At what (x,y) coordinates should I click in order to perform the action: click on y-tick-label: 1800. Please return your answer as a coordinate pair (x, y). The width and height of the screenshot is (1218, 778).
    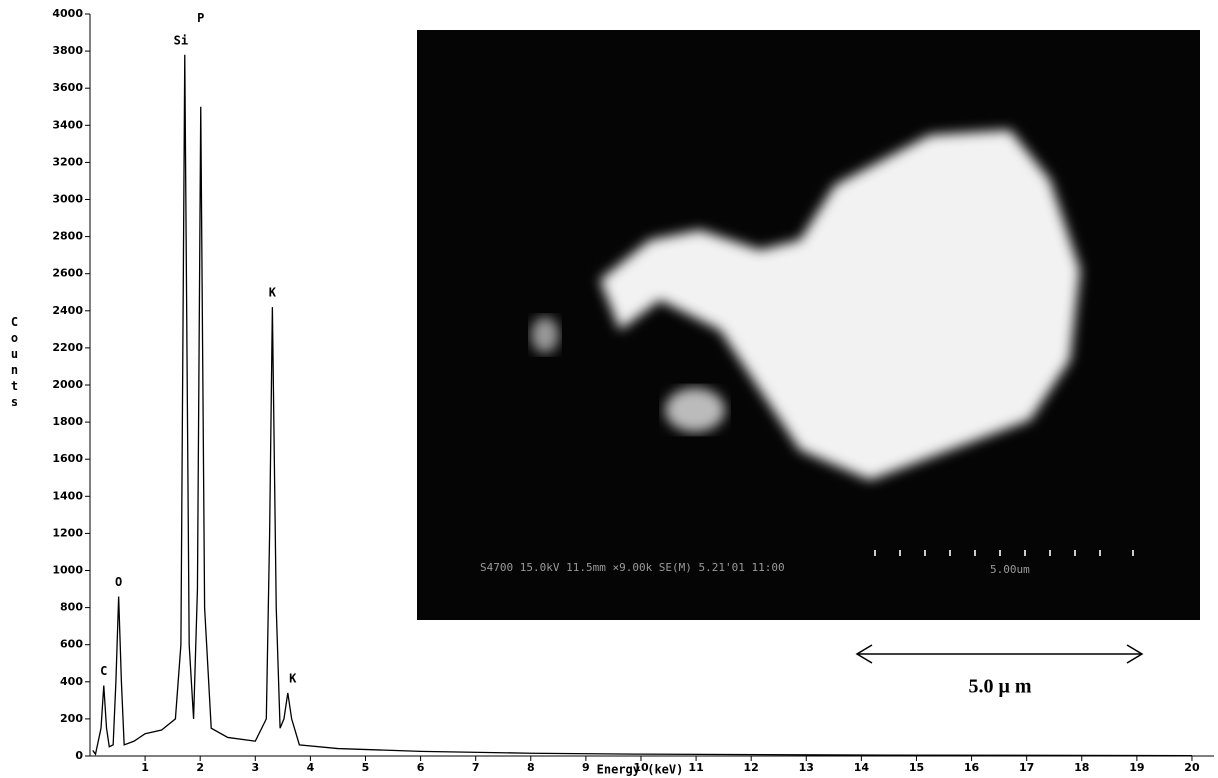
    Looking at the image, I should click on (67, 421).